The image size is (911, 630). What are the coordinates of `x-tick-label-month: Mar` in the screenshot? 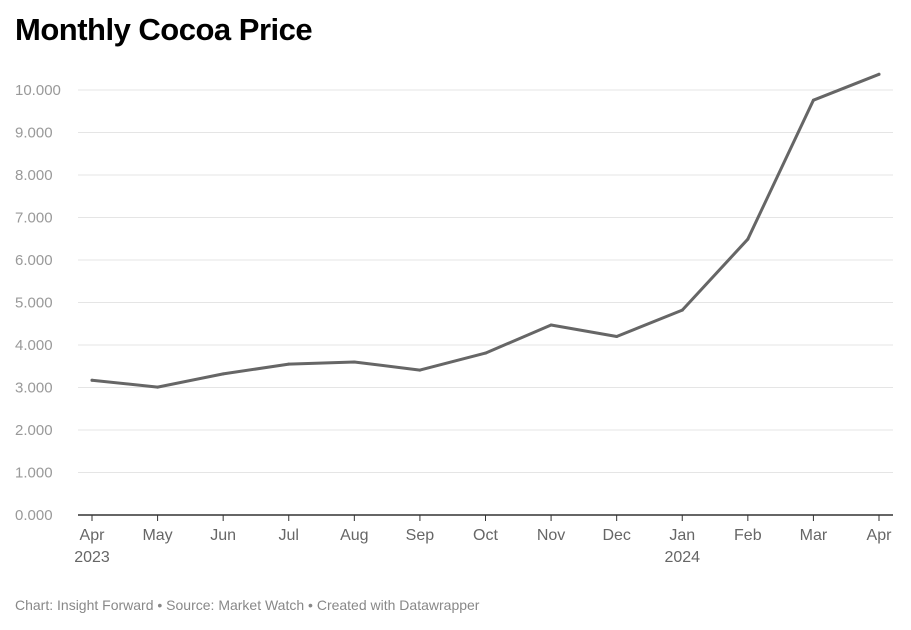 It's located at (814, 535).